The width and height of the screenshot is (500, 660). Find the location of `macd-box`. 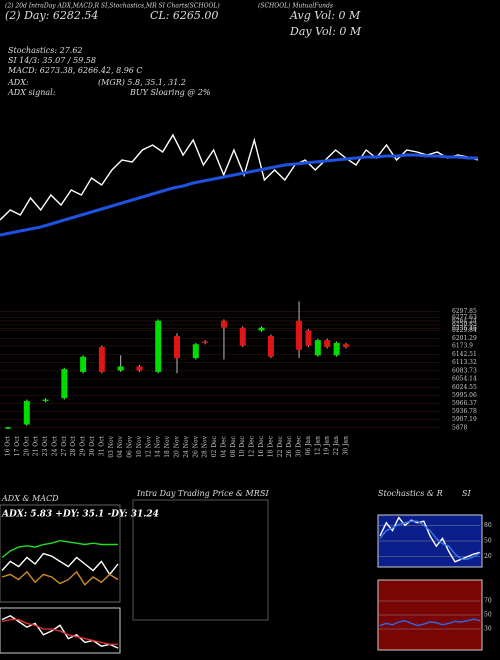

macd-box is located at coordinates (60, 630).